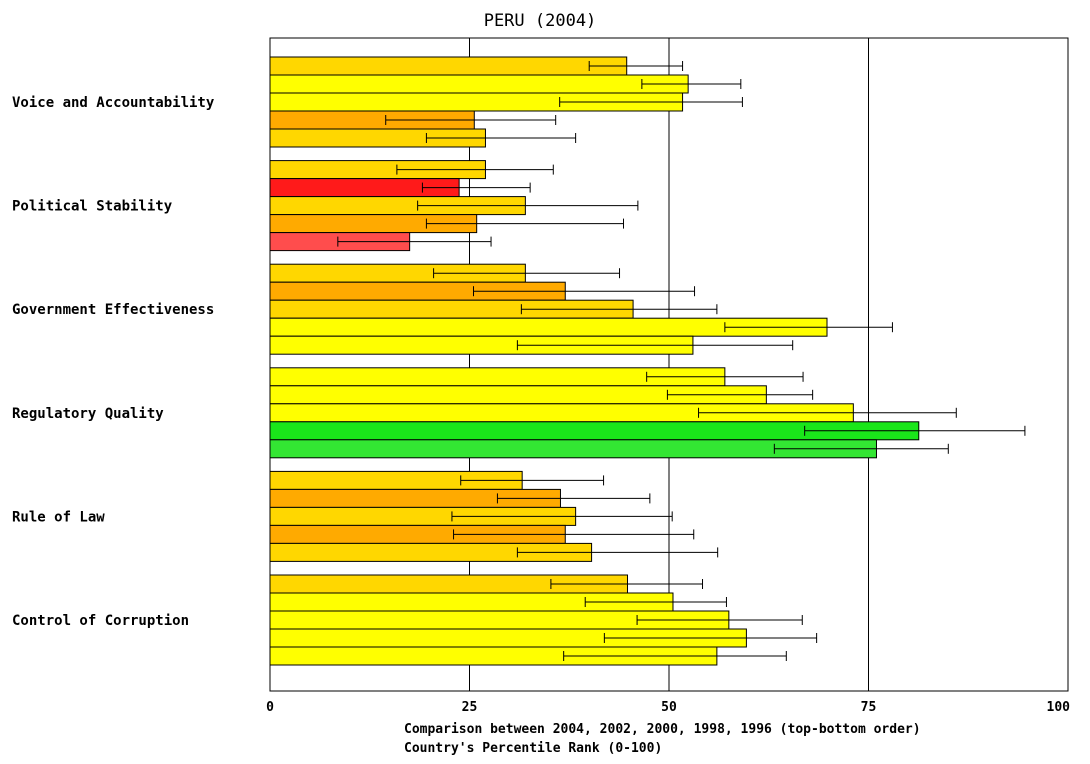  I want to click on x-tick-label: 75, so click(869, 707).